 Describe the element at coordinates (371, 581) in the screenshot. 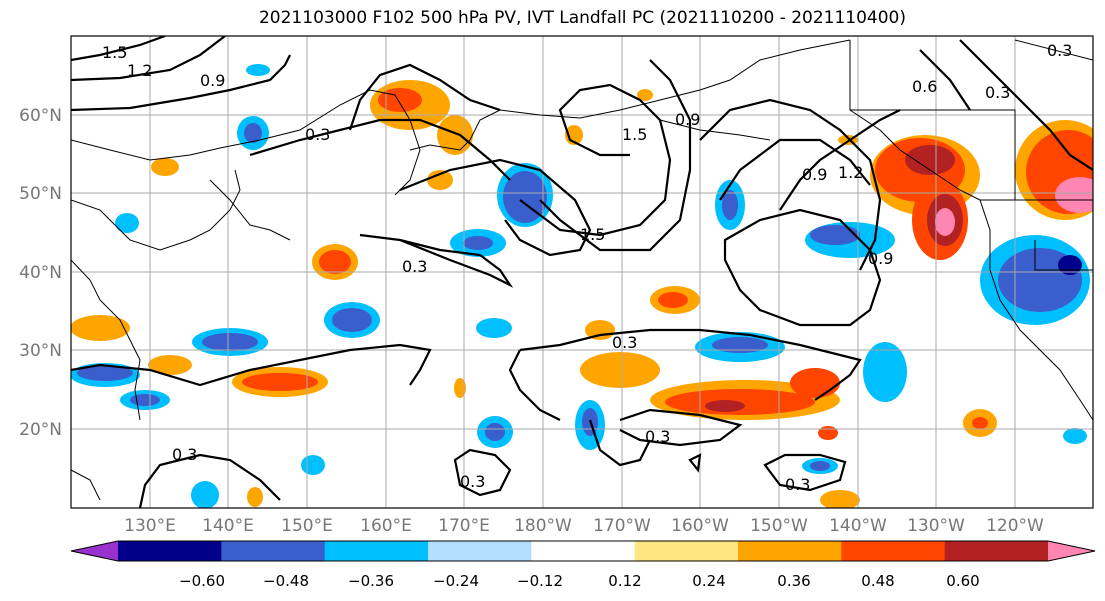

I see `colorbar-tick-label: −0.36` at that location.